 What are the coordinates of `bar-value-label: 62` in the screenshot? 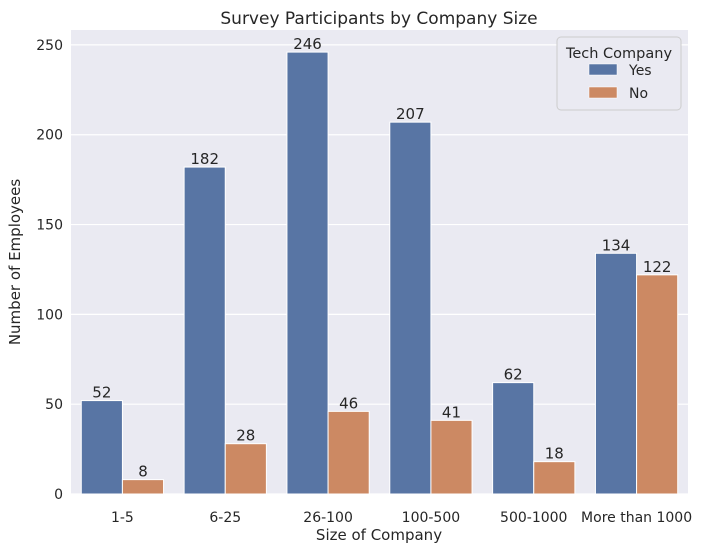 It's located at (513, 375).